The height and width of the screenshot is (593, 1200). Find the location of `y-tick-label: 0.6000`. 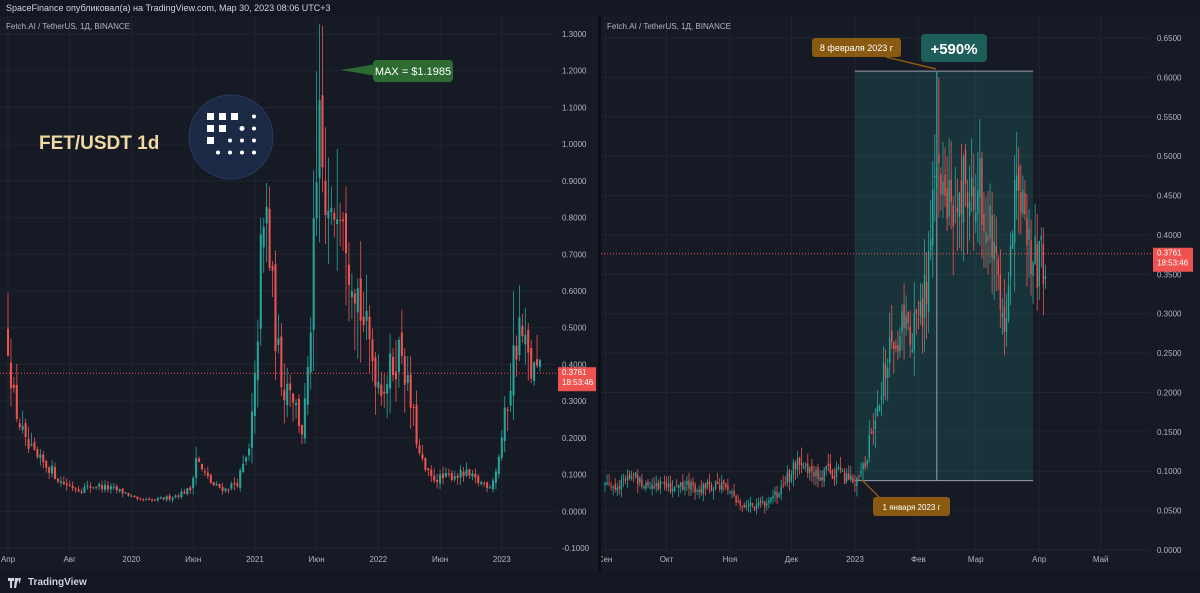

y-tick-label: 0.6000 is located at coordinates (574, 291).